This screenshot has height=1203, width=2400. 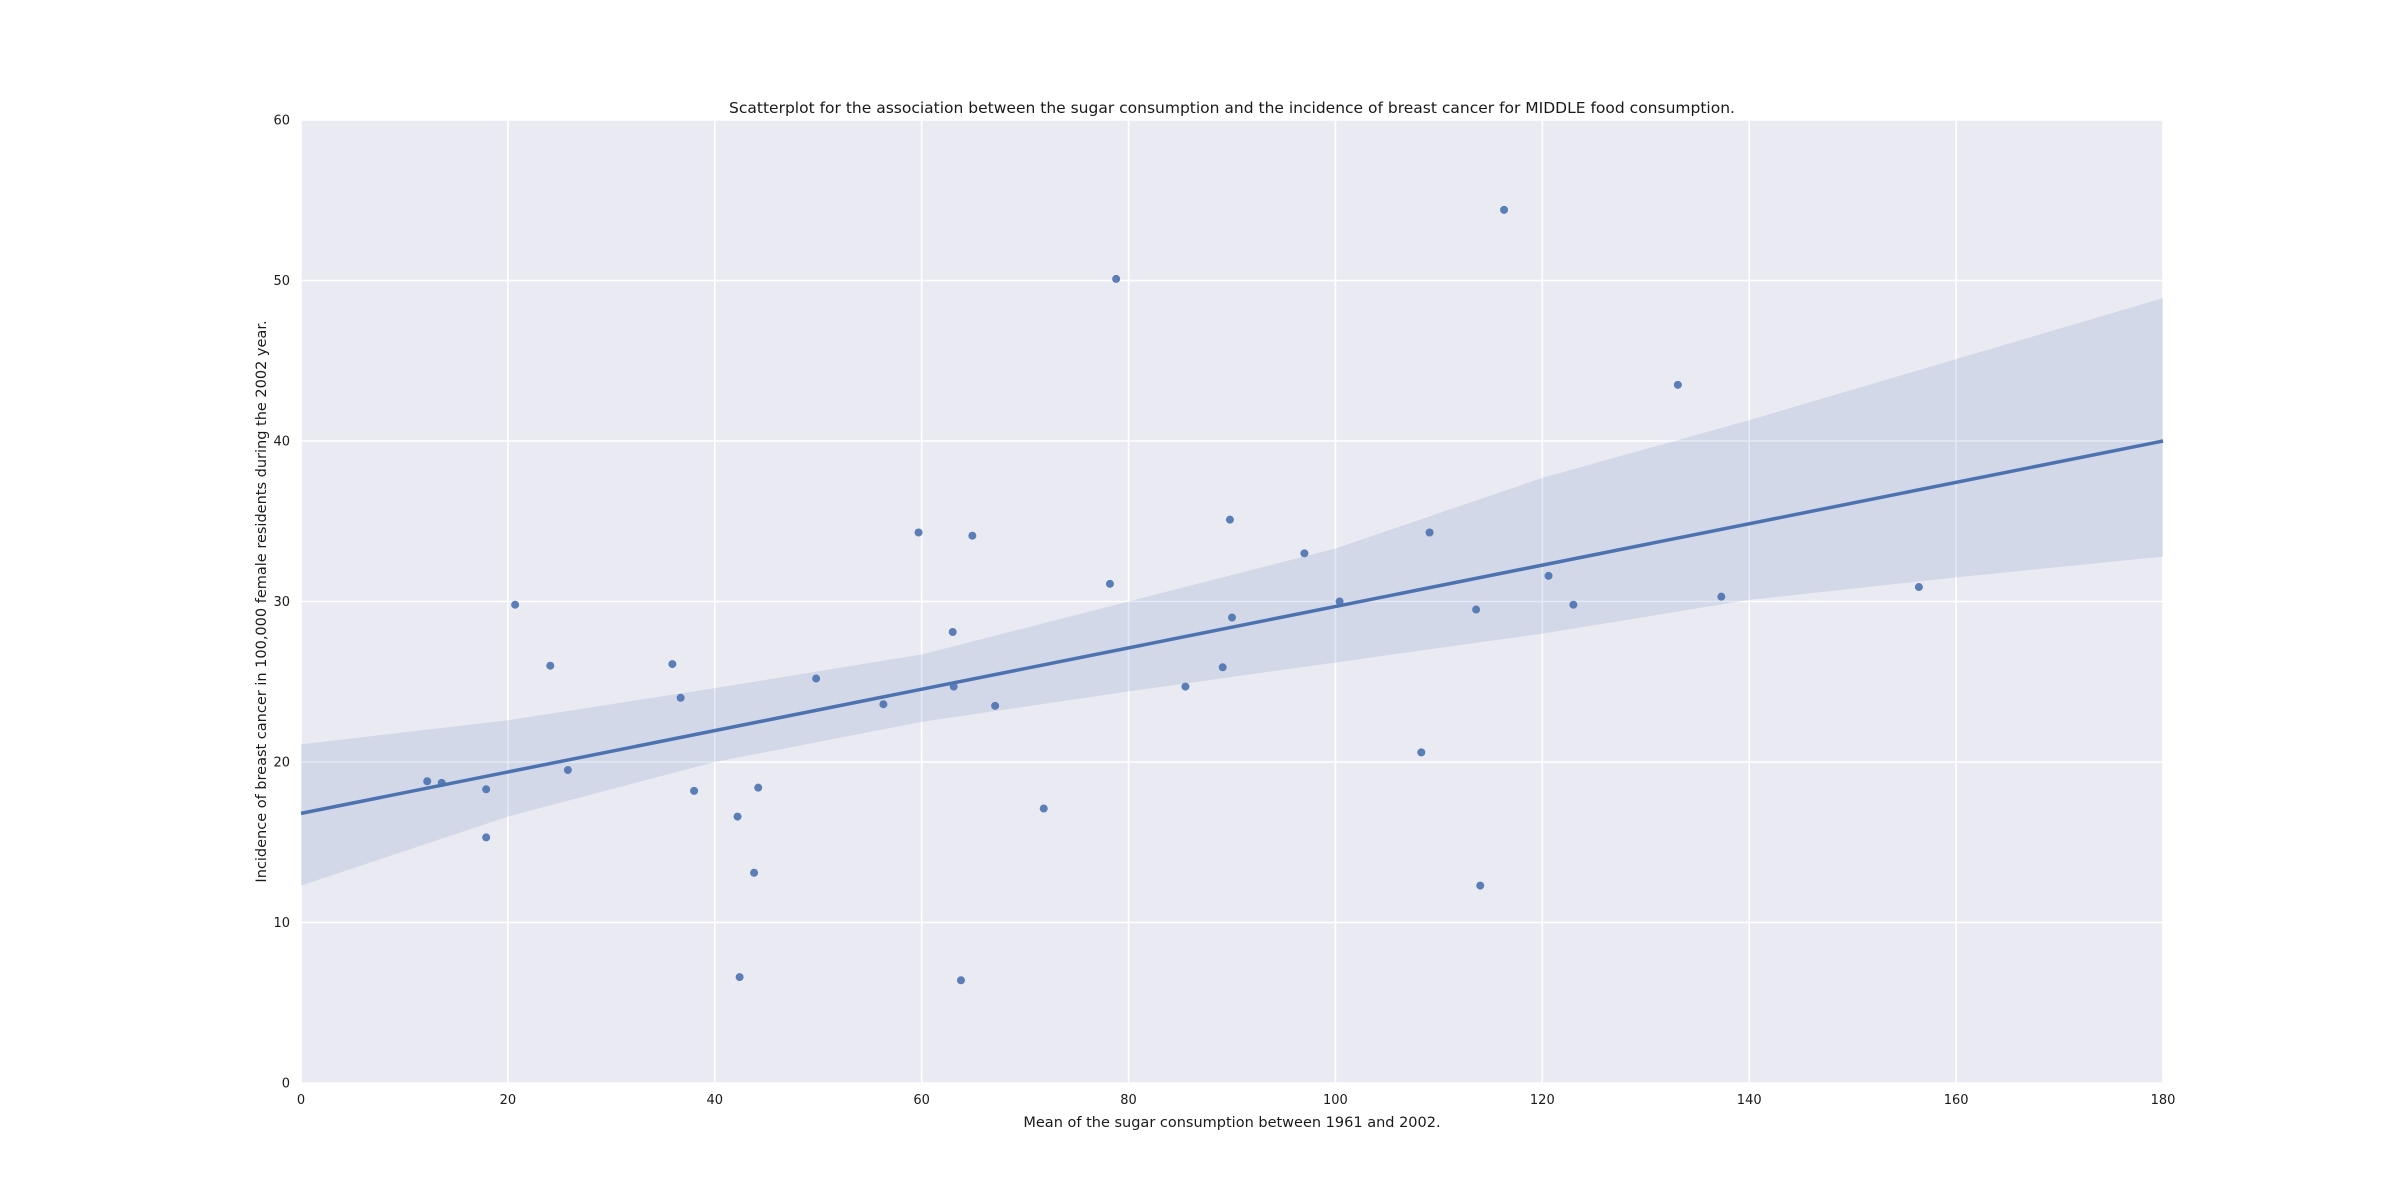 I want to click on x-tick-labels: 0 20 40 60 80 100 120 140 160 180, so click(x=1236, y=1100).